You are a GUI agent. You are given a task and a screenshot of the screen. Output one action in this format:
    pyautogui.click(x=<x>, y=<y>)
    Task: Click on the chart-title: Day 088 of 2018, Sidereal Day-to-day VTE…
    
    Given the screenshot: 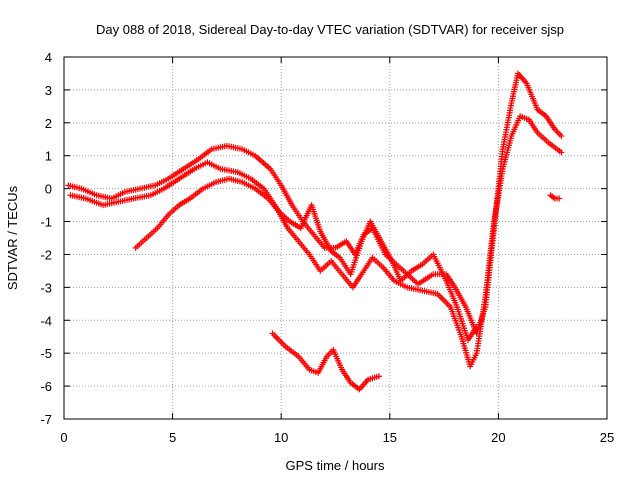 What is the action you would take?
    pyautogui.click(x=330, y=29)
    